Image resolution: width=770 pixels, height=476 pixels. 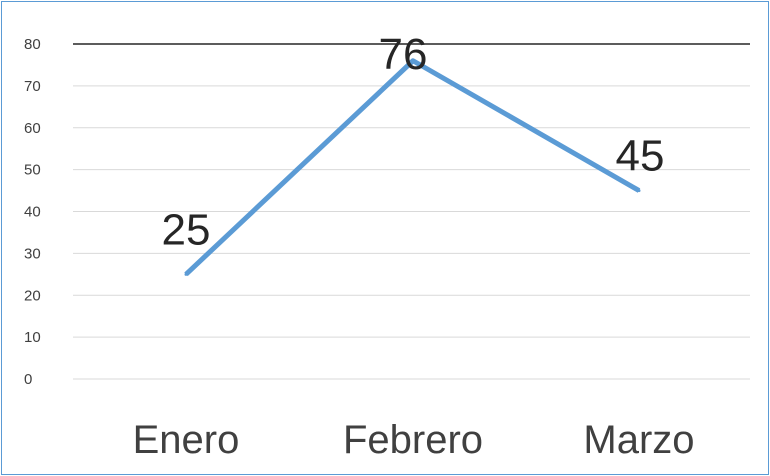 I want to click on data-label-enero: 25, so click(x=186, y=229).